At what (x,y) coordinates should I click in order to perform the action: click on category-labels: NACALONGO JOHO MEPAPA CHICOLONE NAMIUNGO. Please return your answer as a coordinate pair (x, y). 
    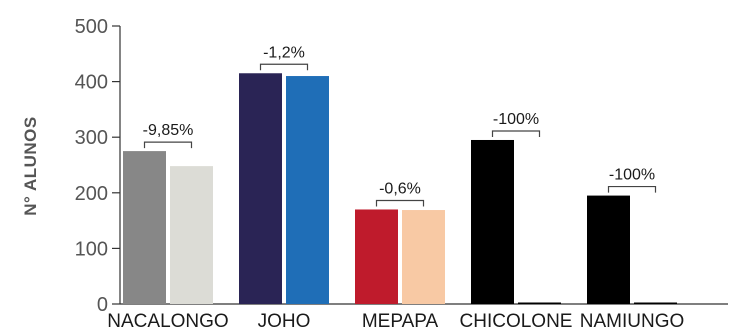
    Looking at the image, I should click on (395, 321).